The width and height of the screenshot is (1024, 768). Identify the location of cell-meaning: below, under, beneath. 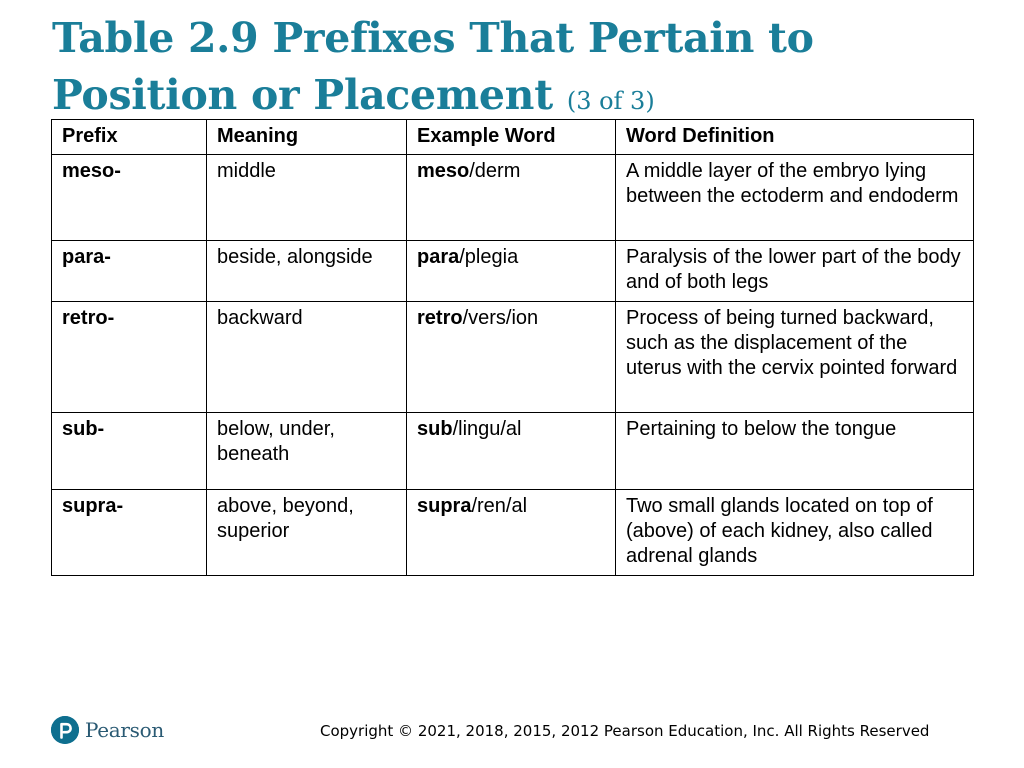
(306, 451).